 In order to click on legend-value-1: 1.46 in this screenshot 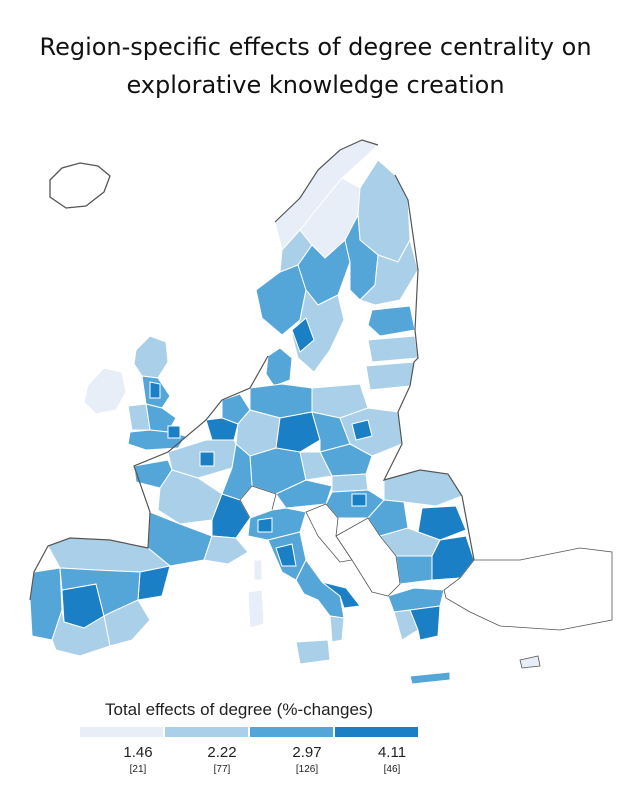, I will do `click(138, 752)`.